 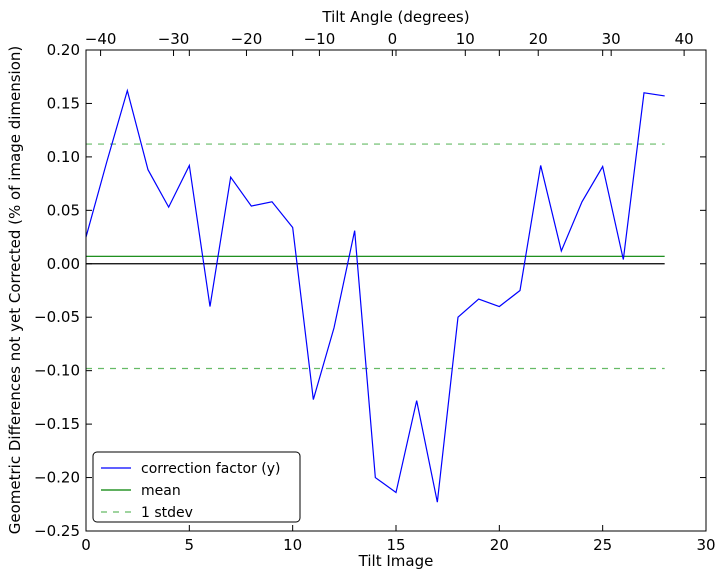 What do you see at coordinates (161, 491) in the screenshot?
I see `legend-label: mean` at bounding box center [161, 491].